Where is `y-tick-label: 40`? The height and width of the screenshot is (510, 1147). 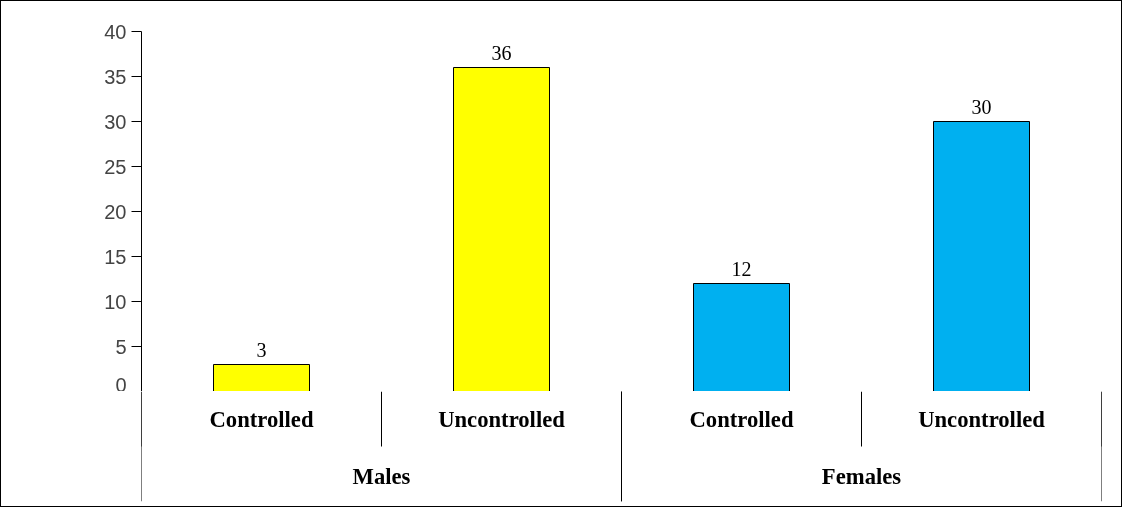
y-tick-label: 40 is located at coordinates (115, 31).